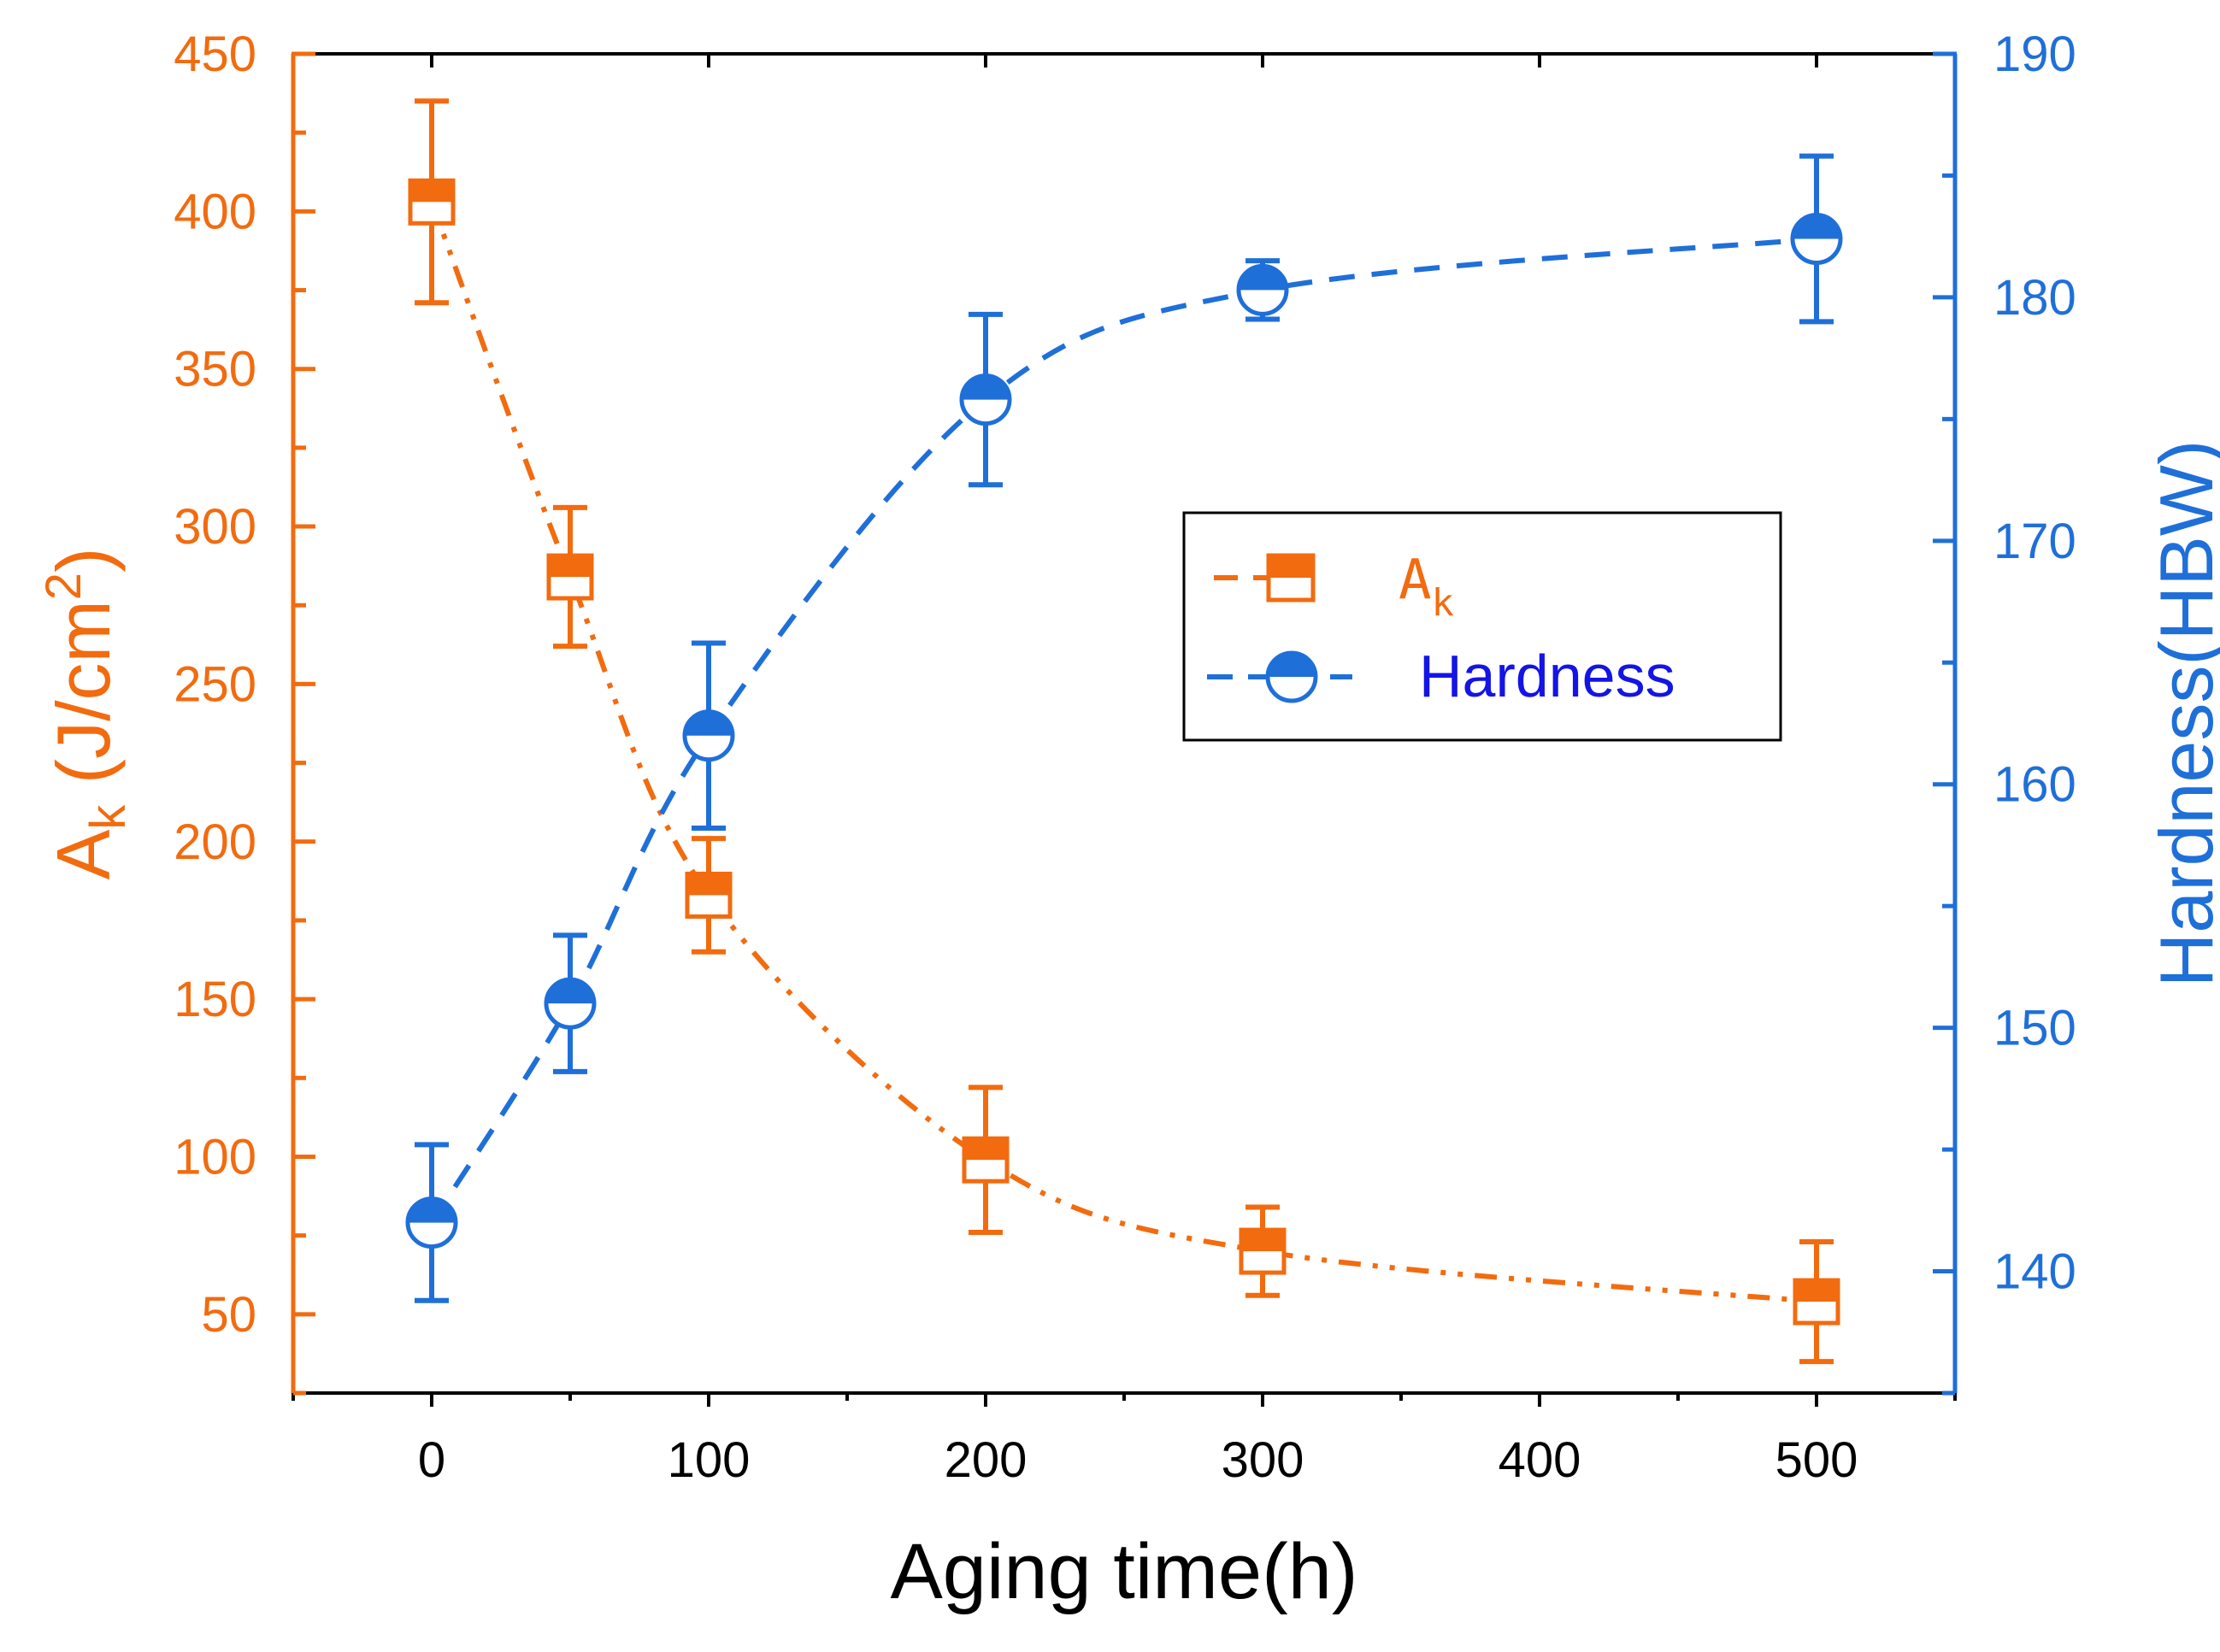  I want to click on legend-box, so click(1482, 626).